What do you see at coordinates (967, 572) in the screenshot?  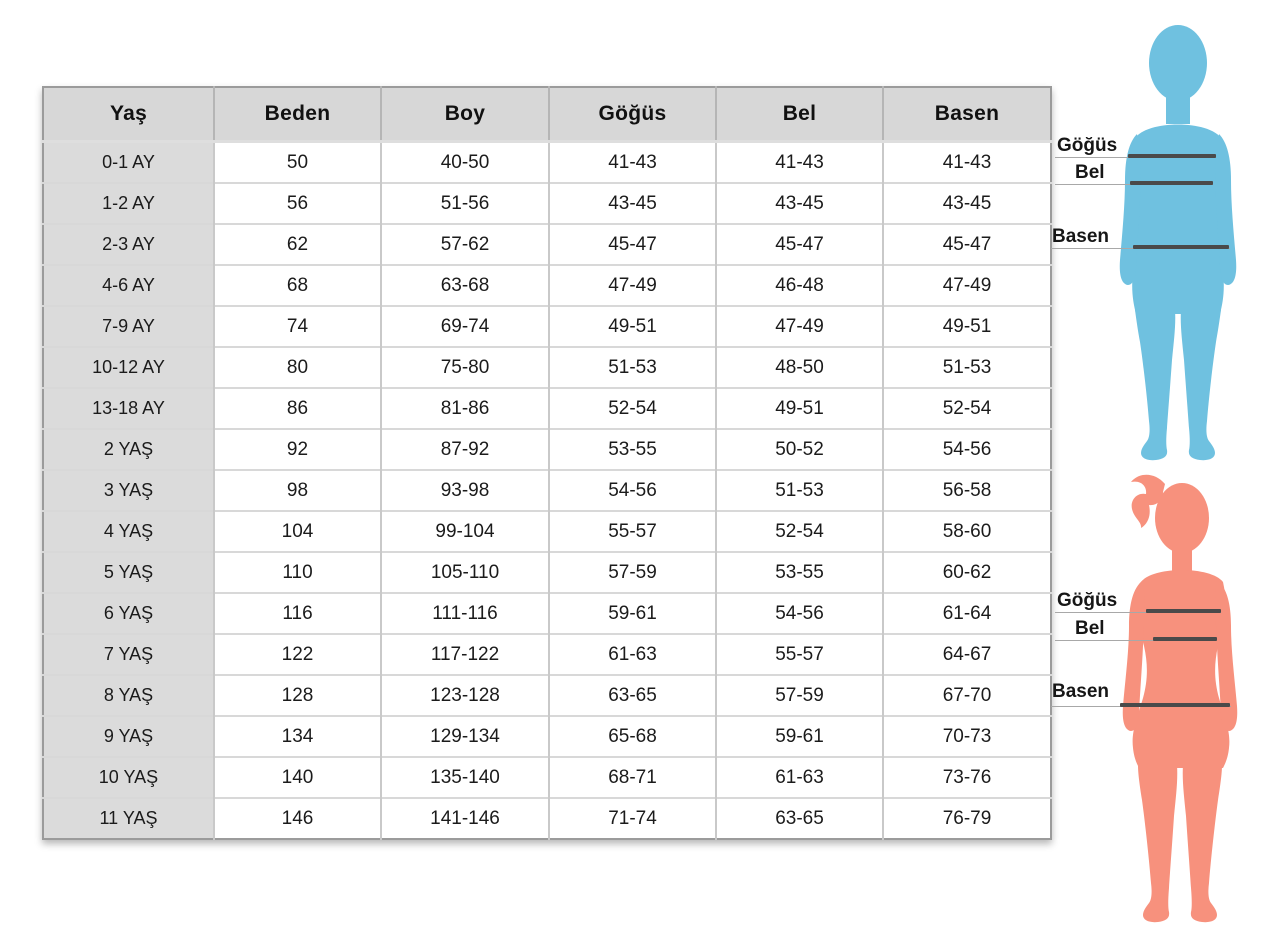 I see `value-cell: 60-62` at bounding box center [967, 572].